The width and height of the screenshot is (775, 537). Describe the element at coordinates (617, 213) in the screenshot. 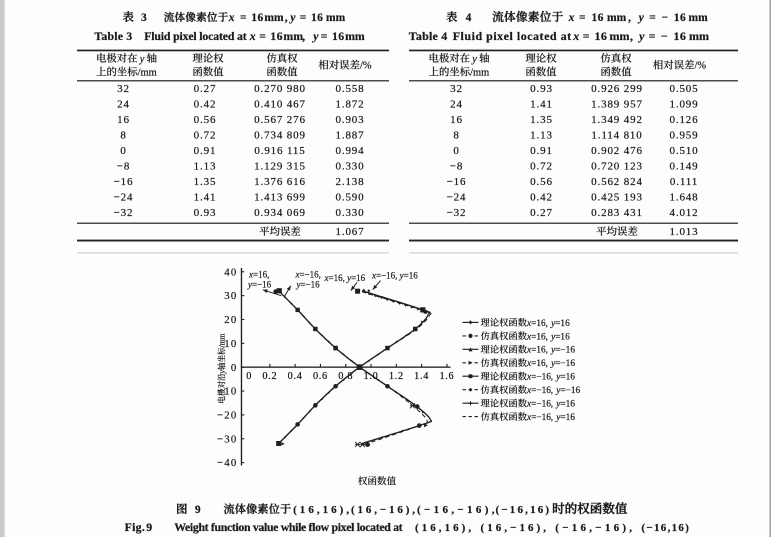

I see `svg-text: 0.283 431` at that location.